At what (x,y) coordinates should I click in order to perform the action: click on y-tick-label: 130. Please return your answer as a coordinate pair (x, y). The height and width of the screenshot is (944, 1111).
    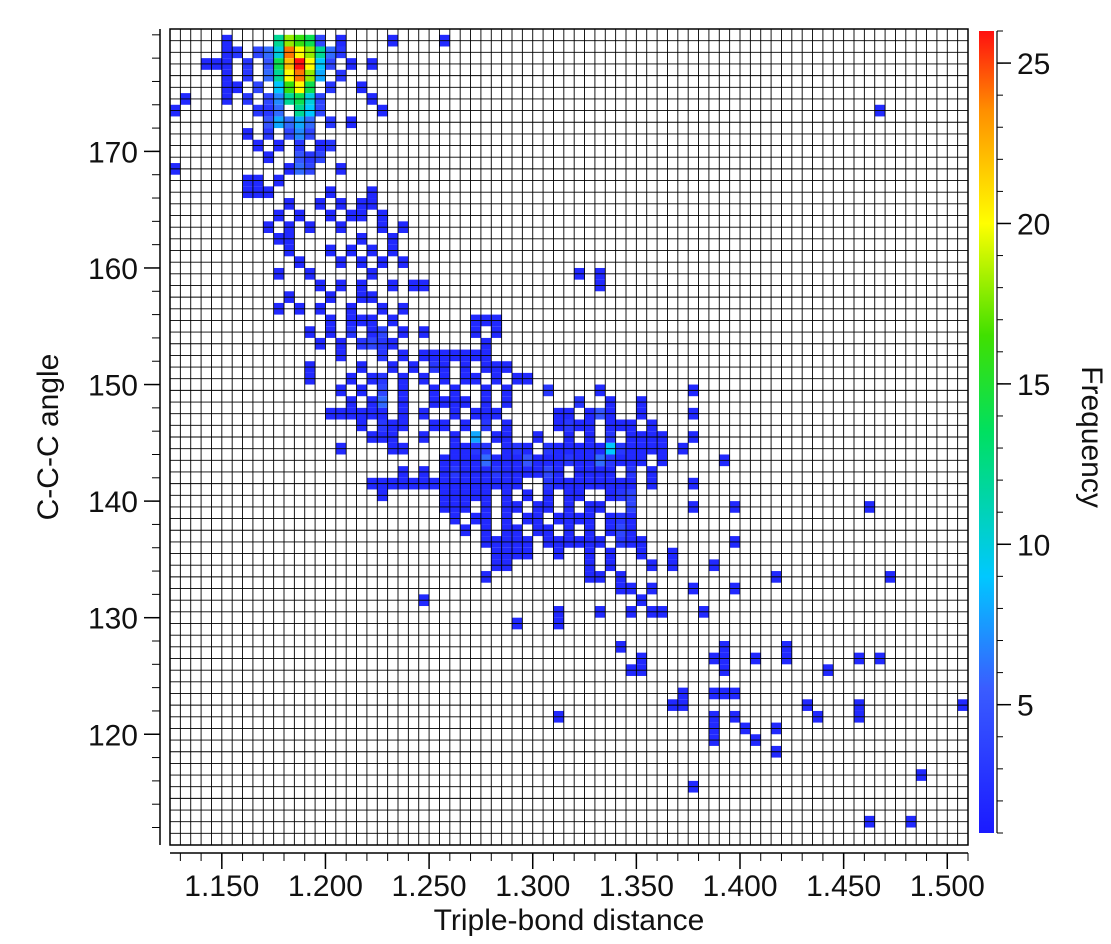
    Looking at the image, I should click on (113, 619).